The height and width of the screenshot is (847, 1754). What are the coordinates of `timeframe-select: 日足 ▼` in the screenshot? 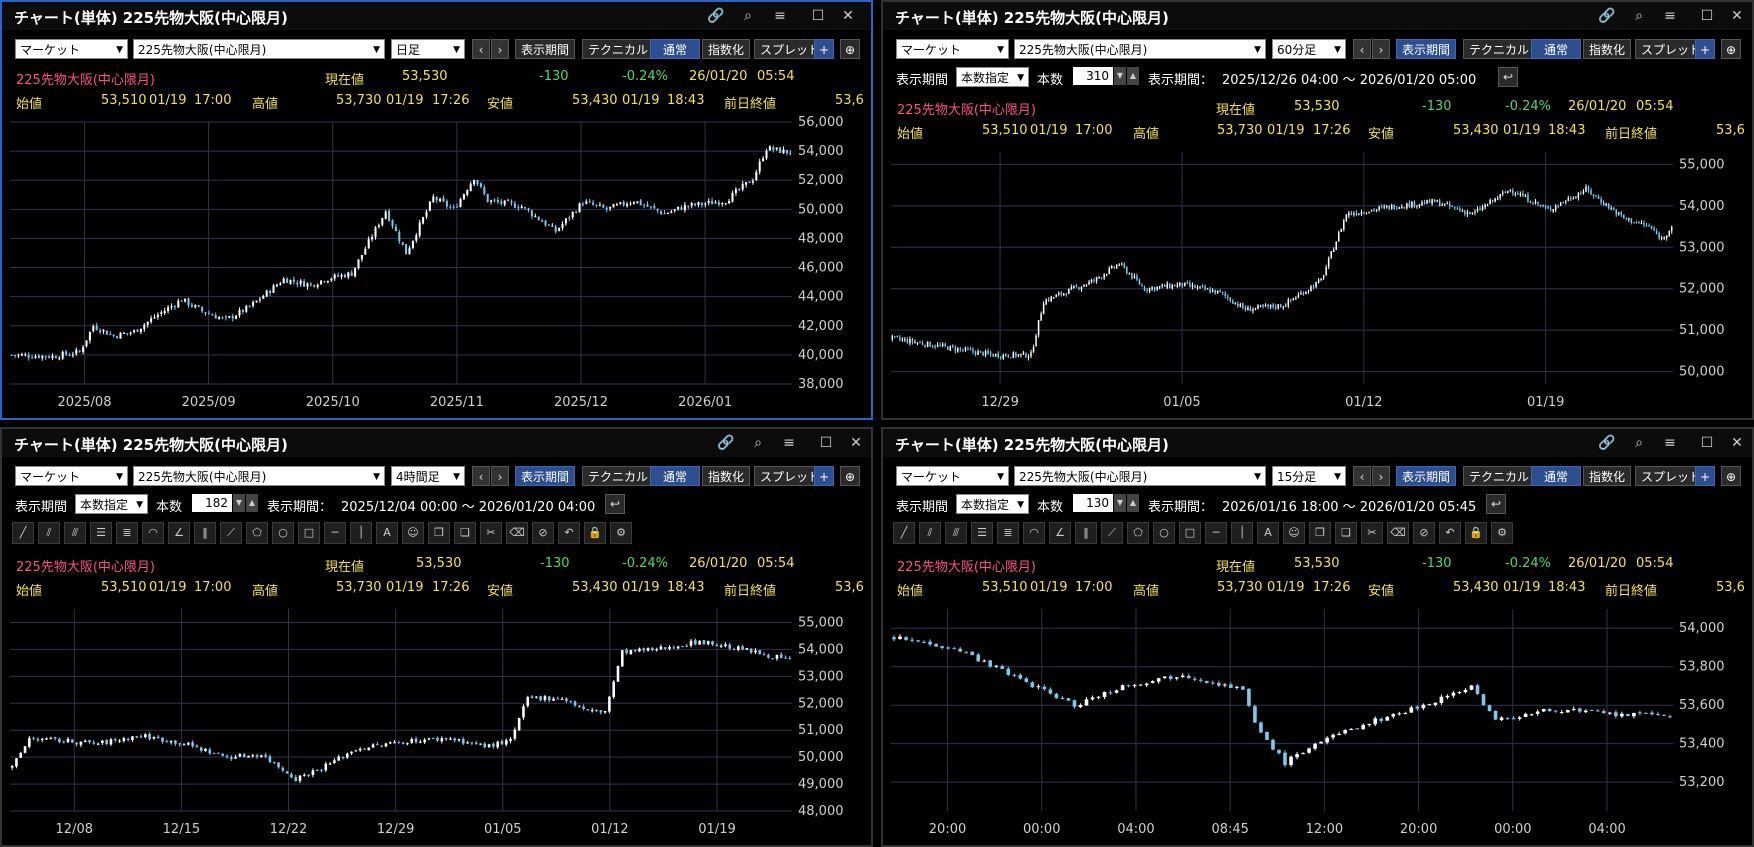 It's located at (428, 49).